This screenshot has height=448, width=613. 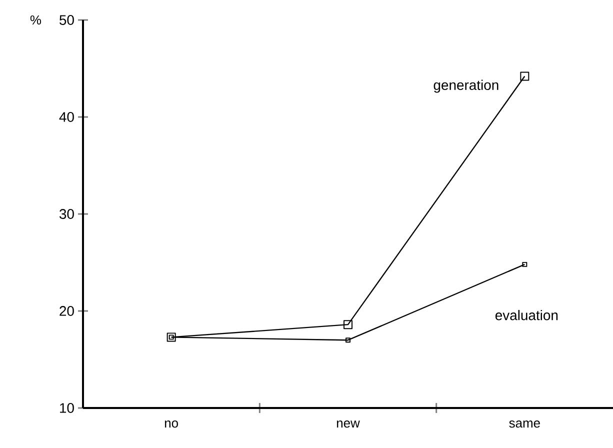 What do you see at coordinates (466, 86) in the screenshot?
I see `series-label: generation` at bounding box center [466, 86].